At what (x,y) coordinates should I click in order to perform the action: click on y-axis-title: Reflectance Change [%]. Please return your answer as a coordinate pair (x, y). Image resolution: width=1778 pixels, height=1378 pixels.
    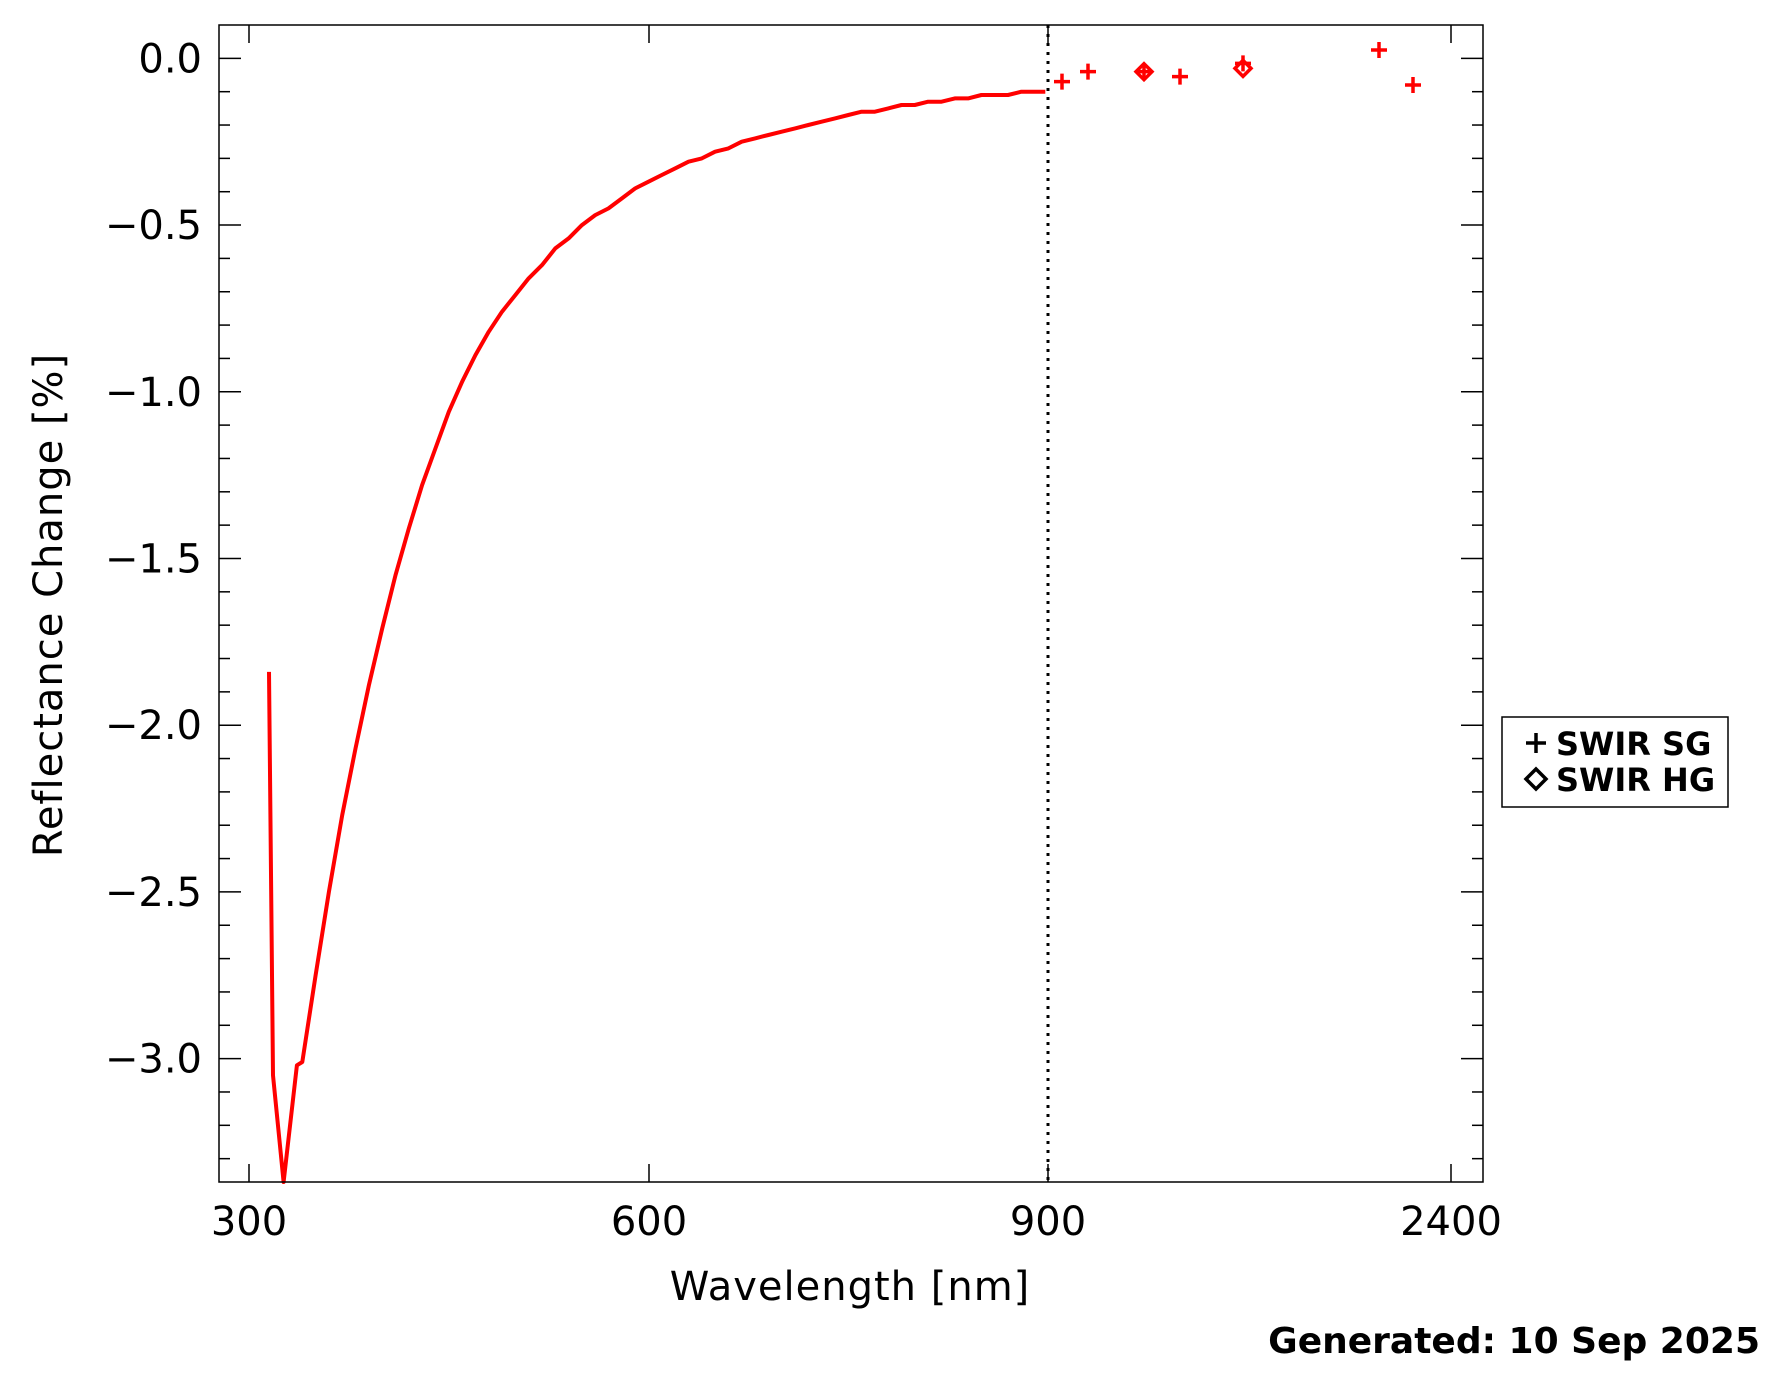
    Looking at the image, I should click on (49, 605).